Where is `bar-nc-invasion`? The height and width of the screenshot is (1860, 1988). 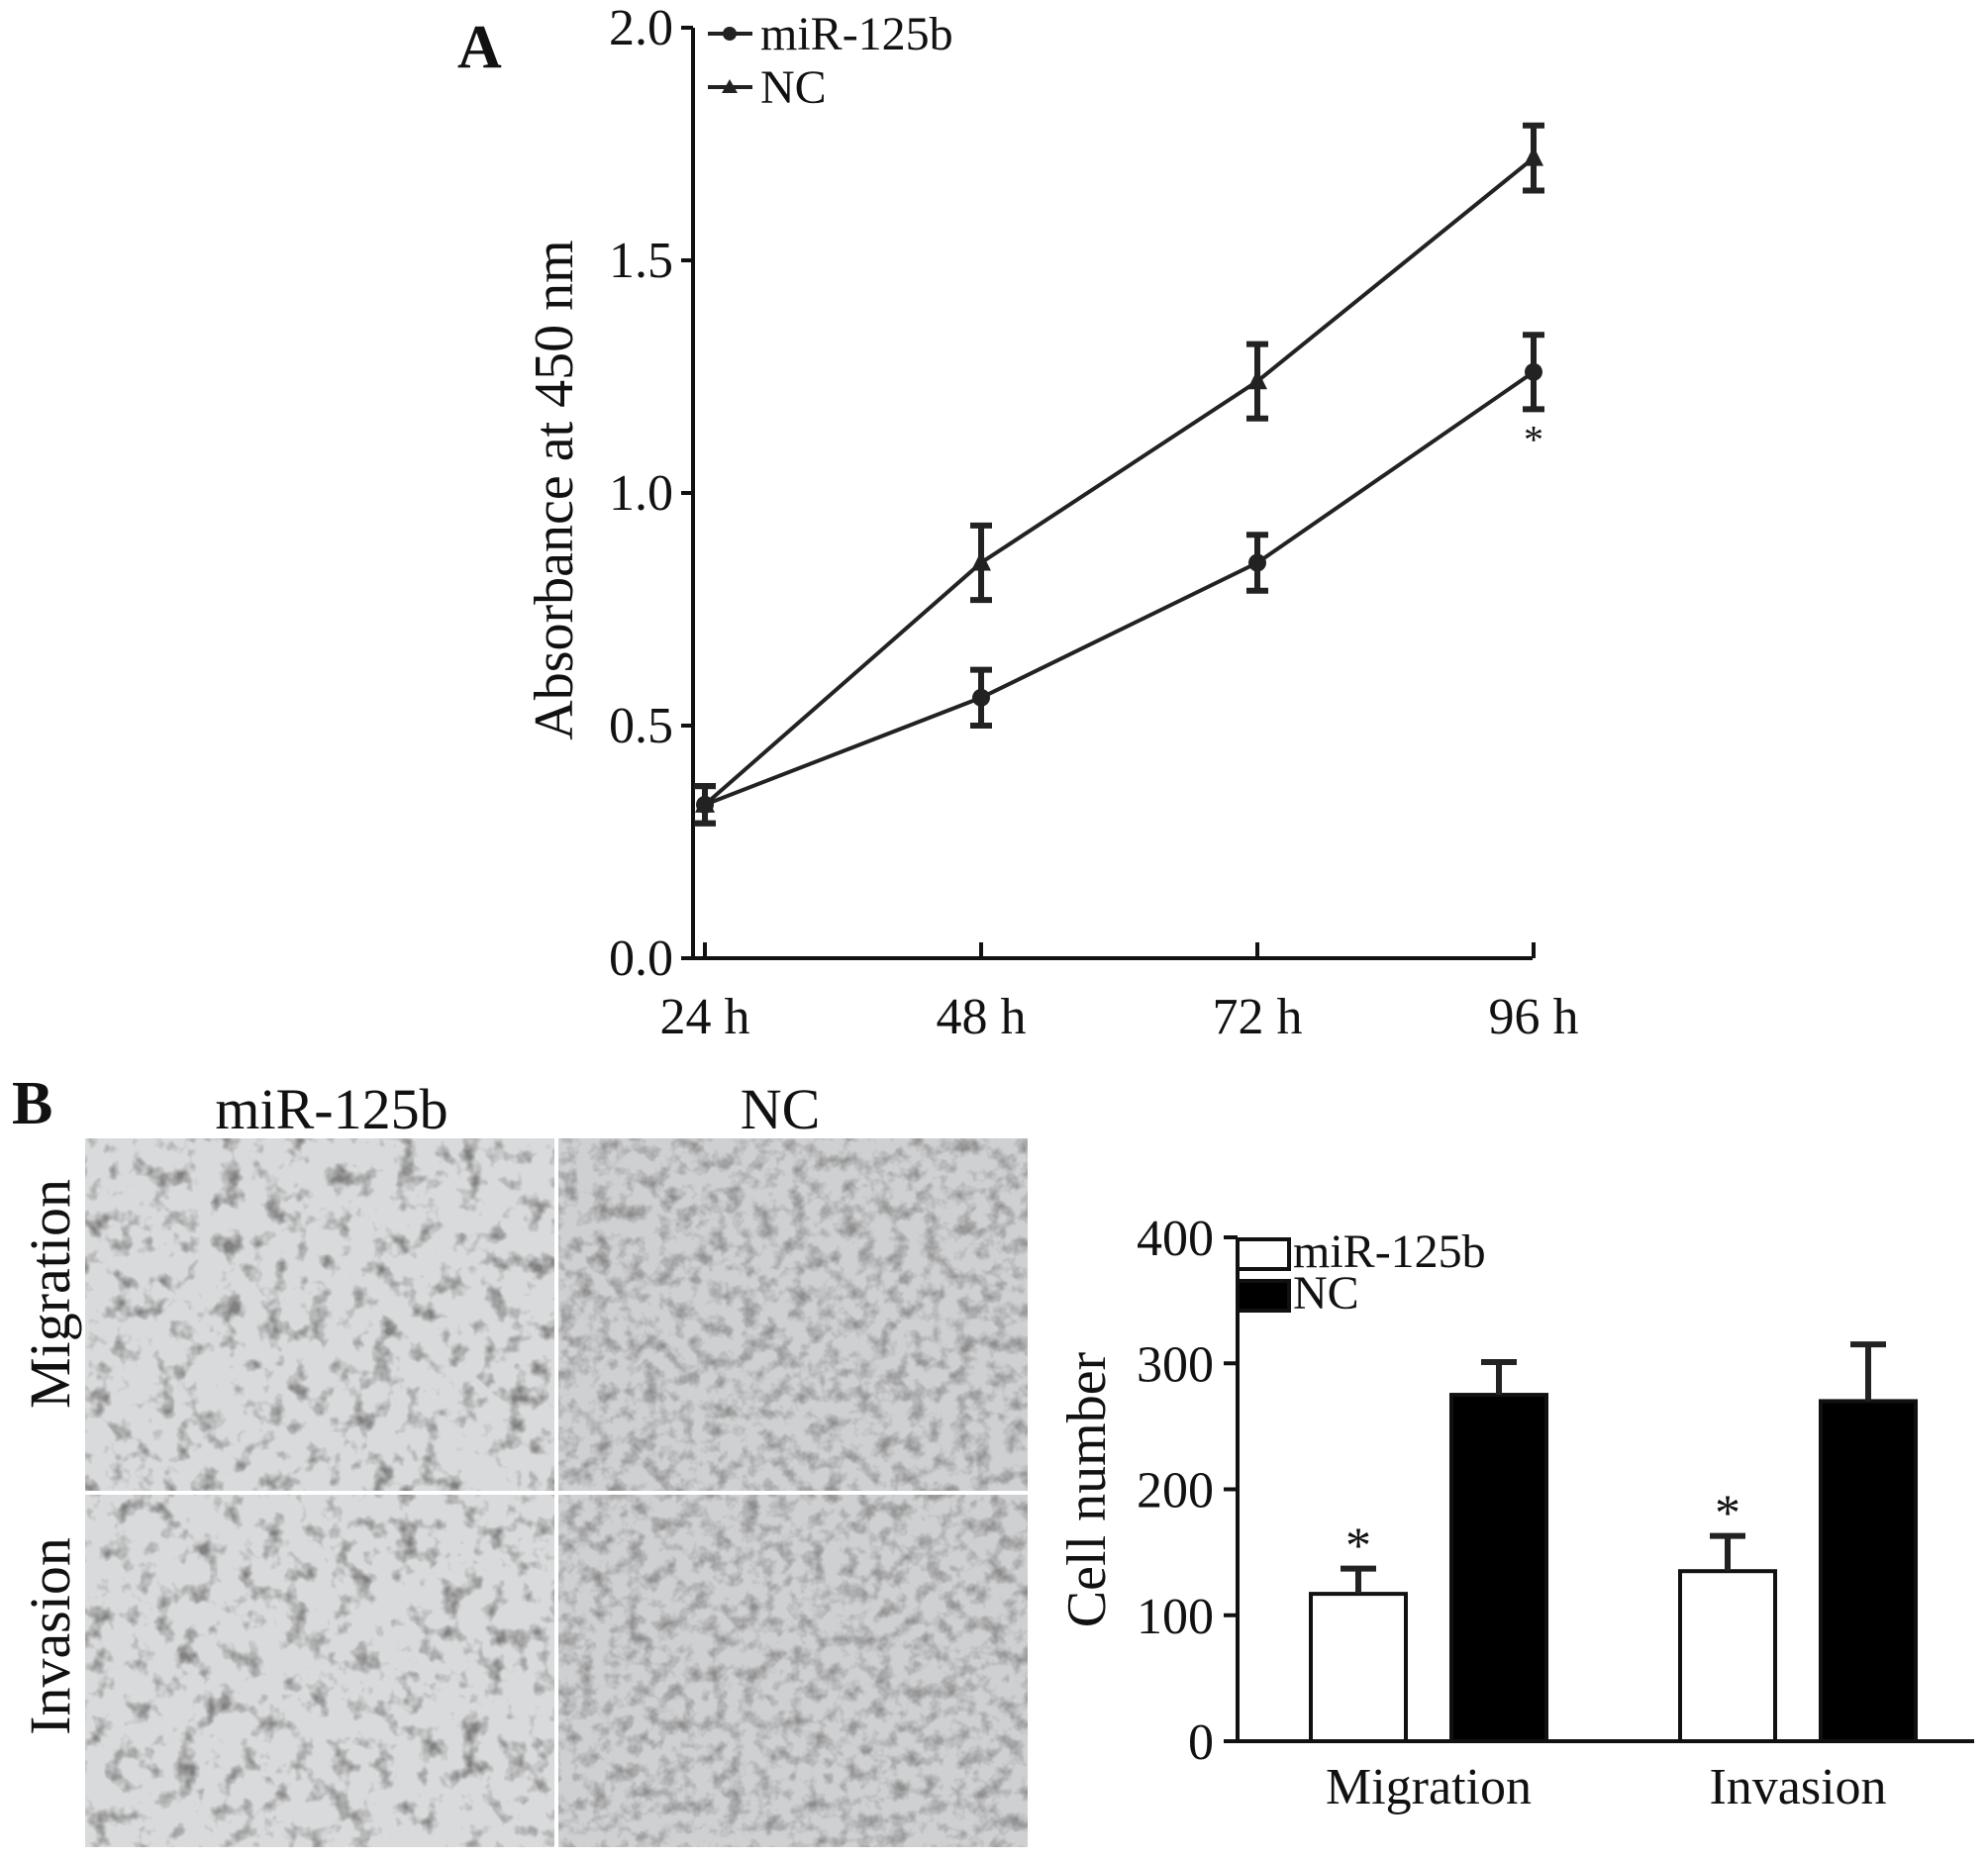 bar-nc-invasion is located at coordinates (1868, 1571).